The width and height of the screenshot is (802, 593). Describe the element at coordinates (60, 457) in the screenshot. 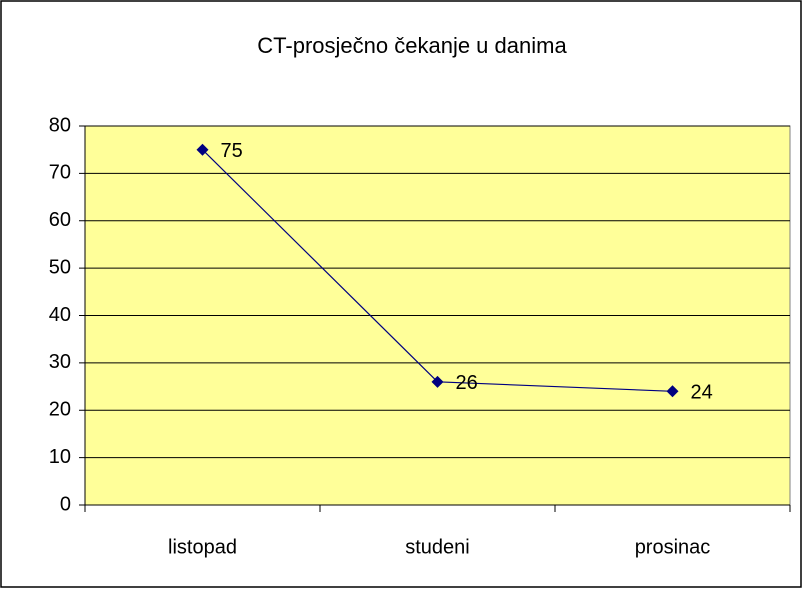

I see `y-tick-label: 10` at that location.